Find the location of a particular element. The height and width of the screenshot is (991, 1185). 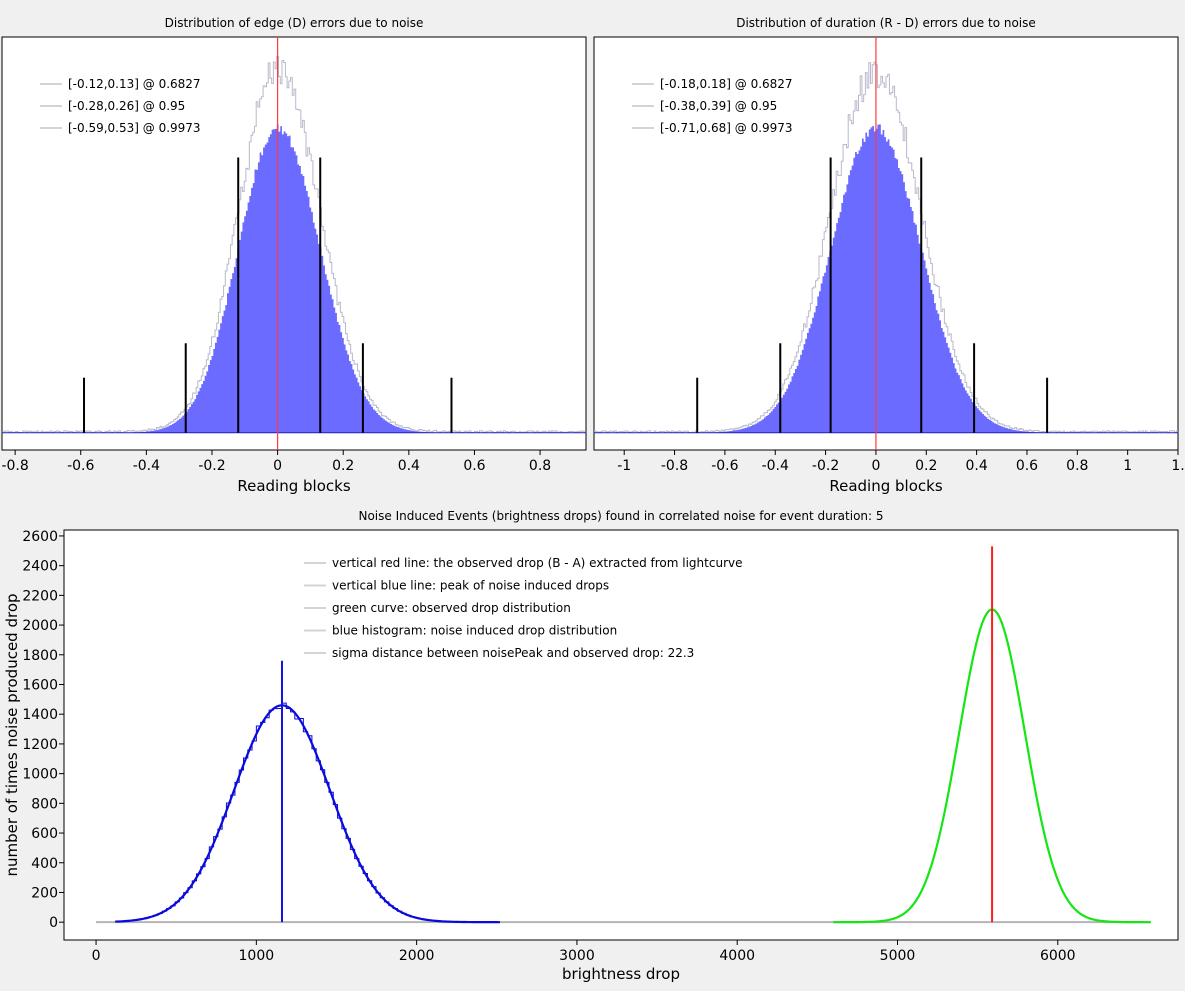

x-tick-label-5: 5000 is located at coordinates (898, 956).